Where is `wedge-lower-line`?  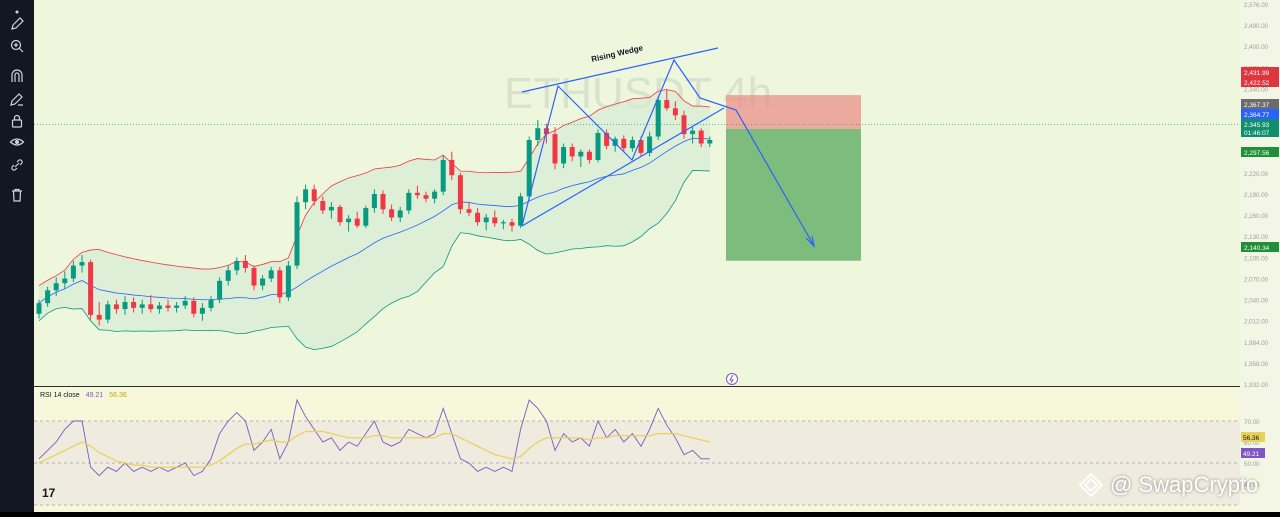 wedge-lower-line is located at coordinates (623, 167).